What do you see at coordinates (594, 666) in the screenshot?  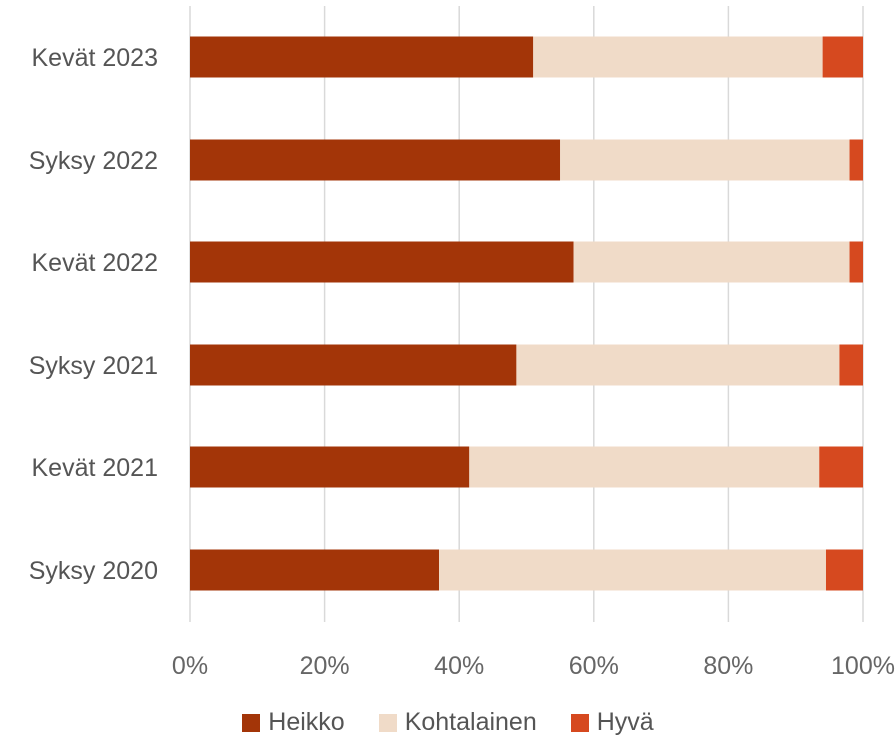 I see `x-tick-label: 60%` at bounding box center [594, 666].